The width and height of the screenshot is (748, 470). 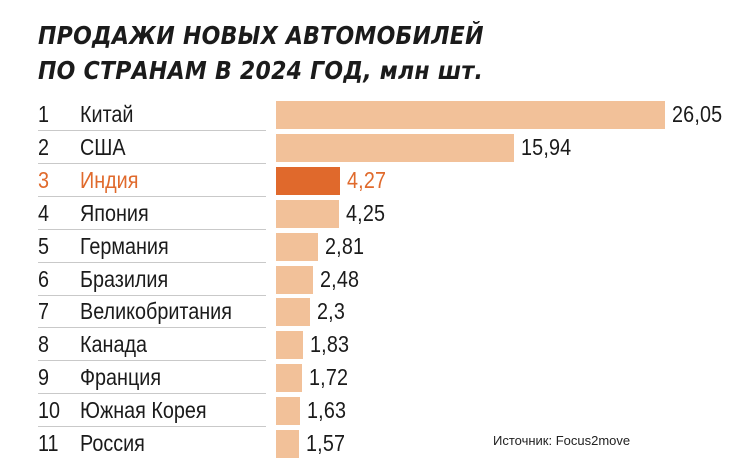 I want to click on category-label: Бразилия, so click(x=124, y=278).